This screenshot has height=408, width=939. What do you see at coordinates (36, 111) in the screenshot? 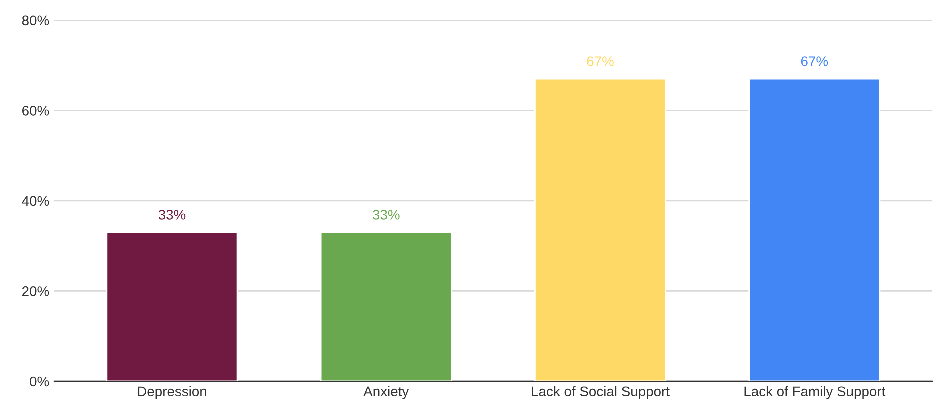
I see `y-tick-label: 60%` at bounding box center [36, 111].